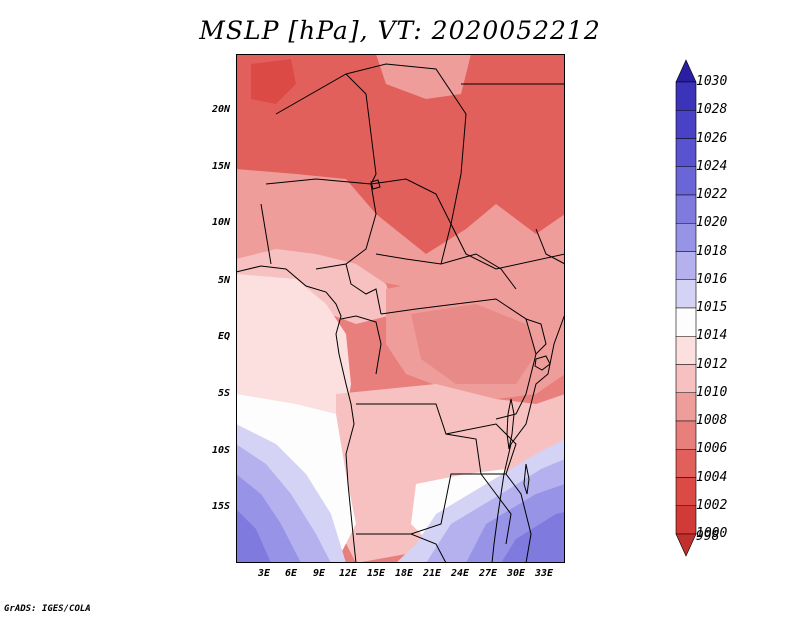  What do you see at coordinates (518, 518) in the screenshot?
I see `border-mozambique` at bounding box center [518, 518].